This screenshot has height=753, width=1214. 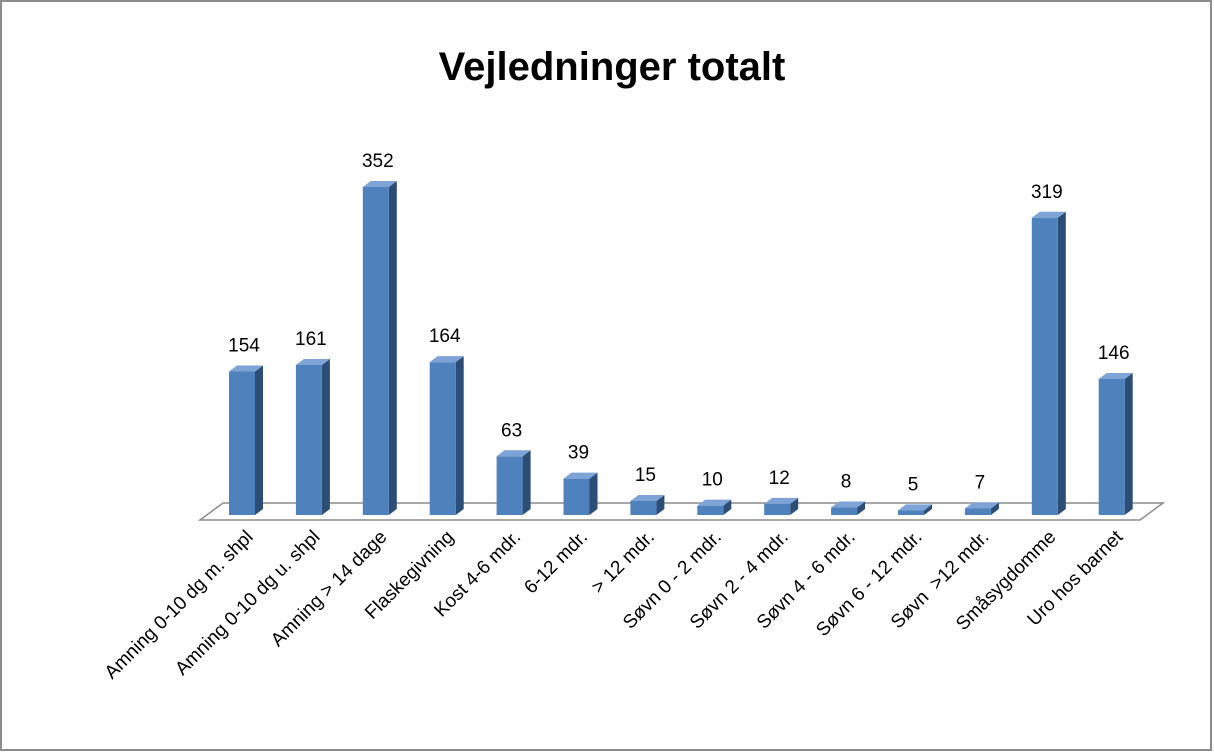 What do you see at coordinates (445, 336) in the screenshot?
I see `value-label: 164` at bounding box center [445, 336].